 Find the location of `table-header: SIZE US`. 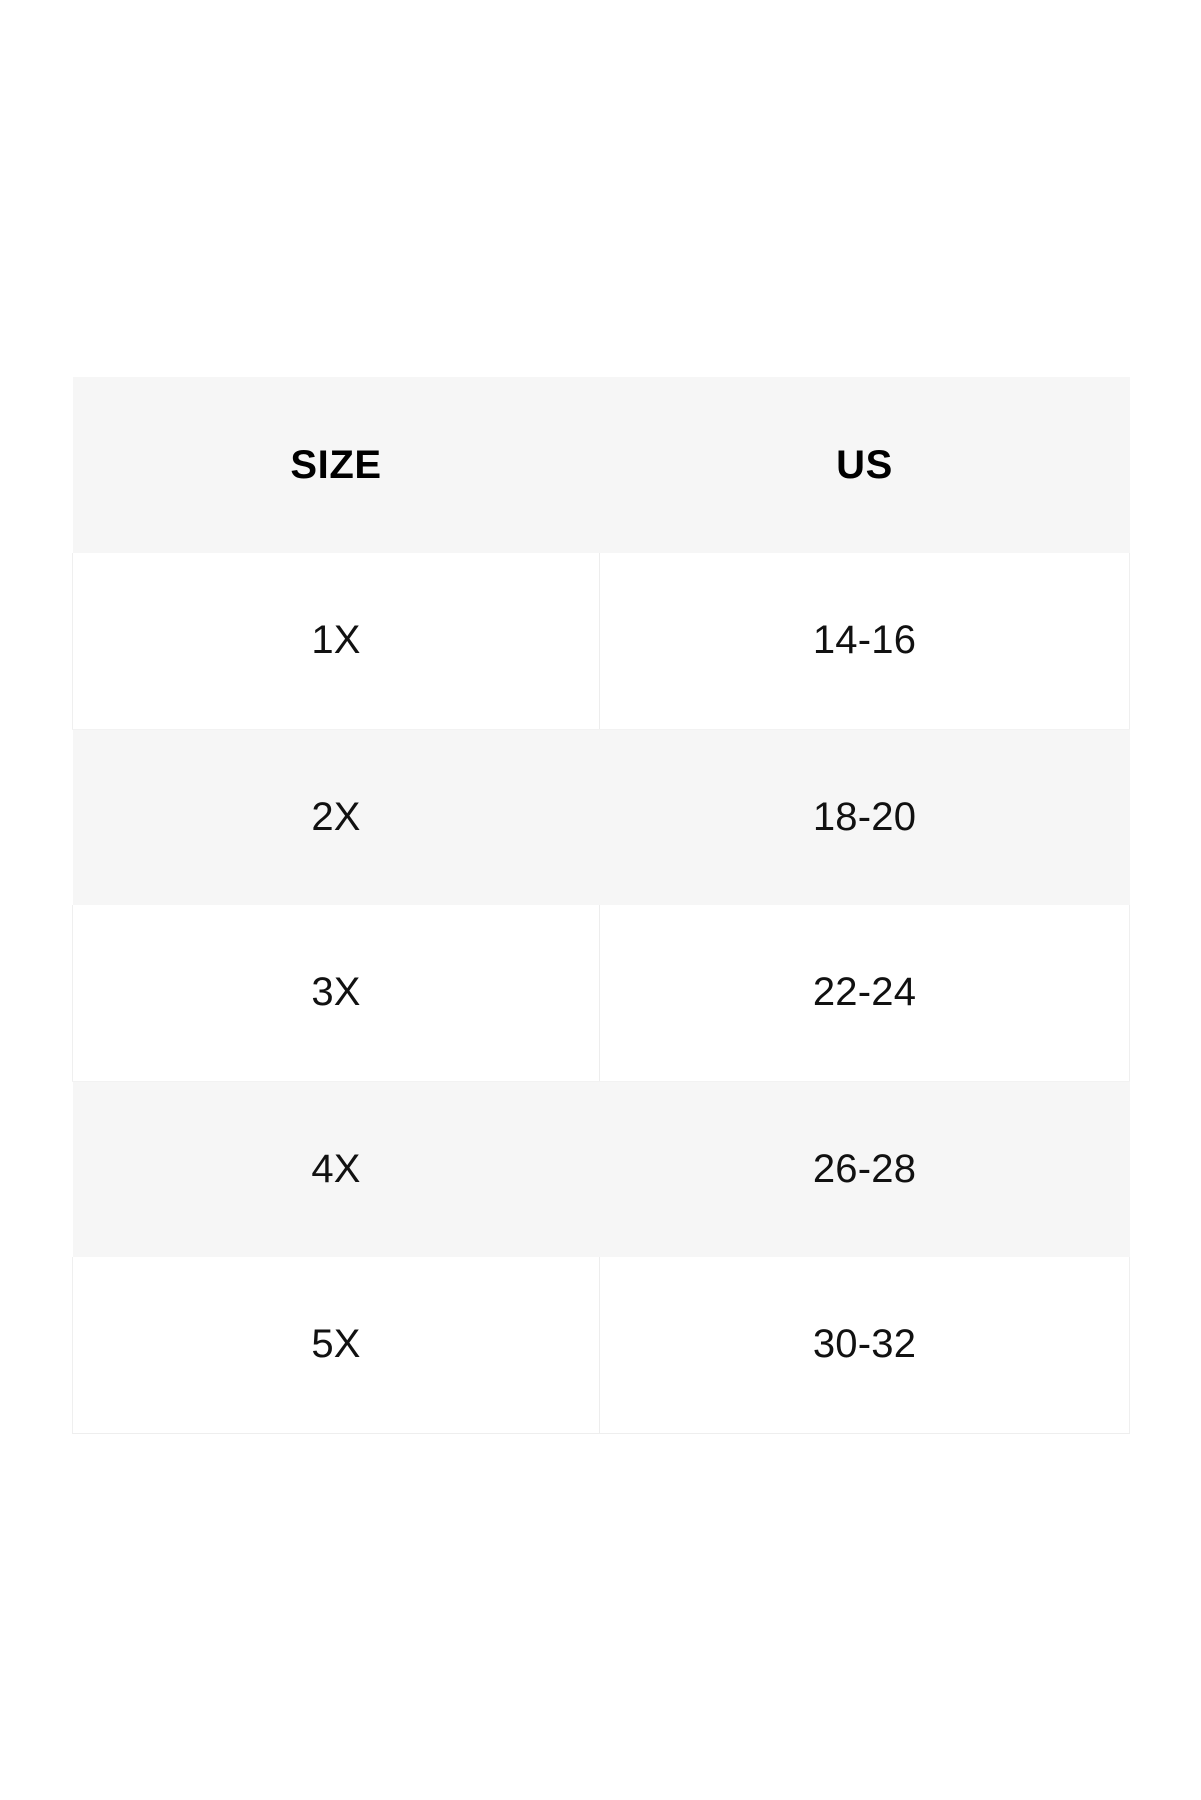

table-header: SIZE US is located at coordinates (601, 465).